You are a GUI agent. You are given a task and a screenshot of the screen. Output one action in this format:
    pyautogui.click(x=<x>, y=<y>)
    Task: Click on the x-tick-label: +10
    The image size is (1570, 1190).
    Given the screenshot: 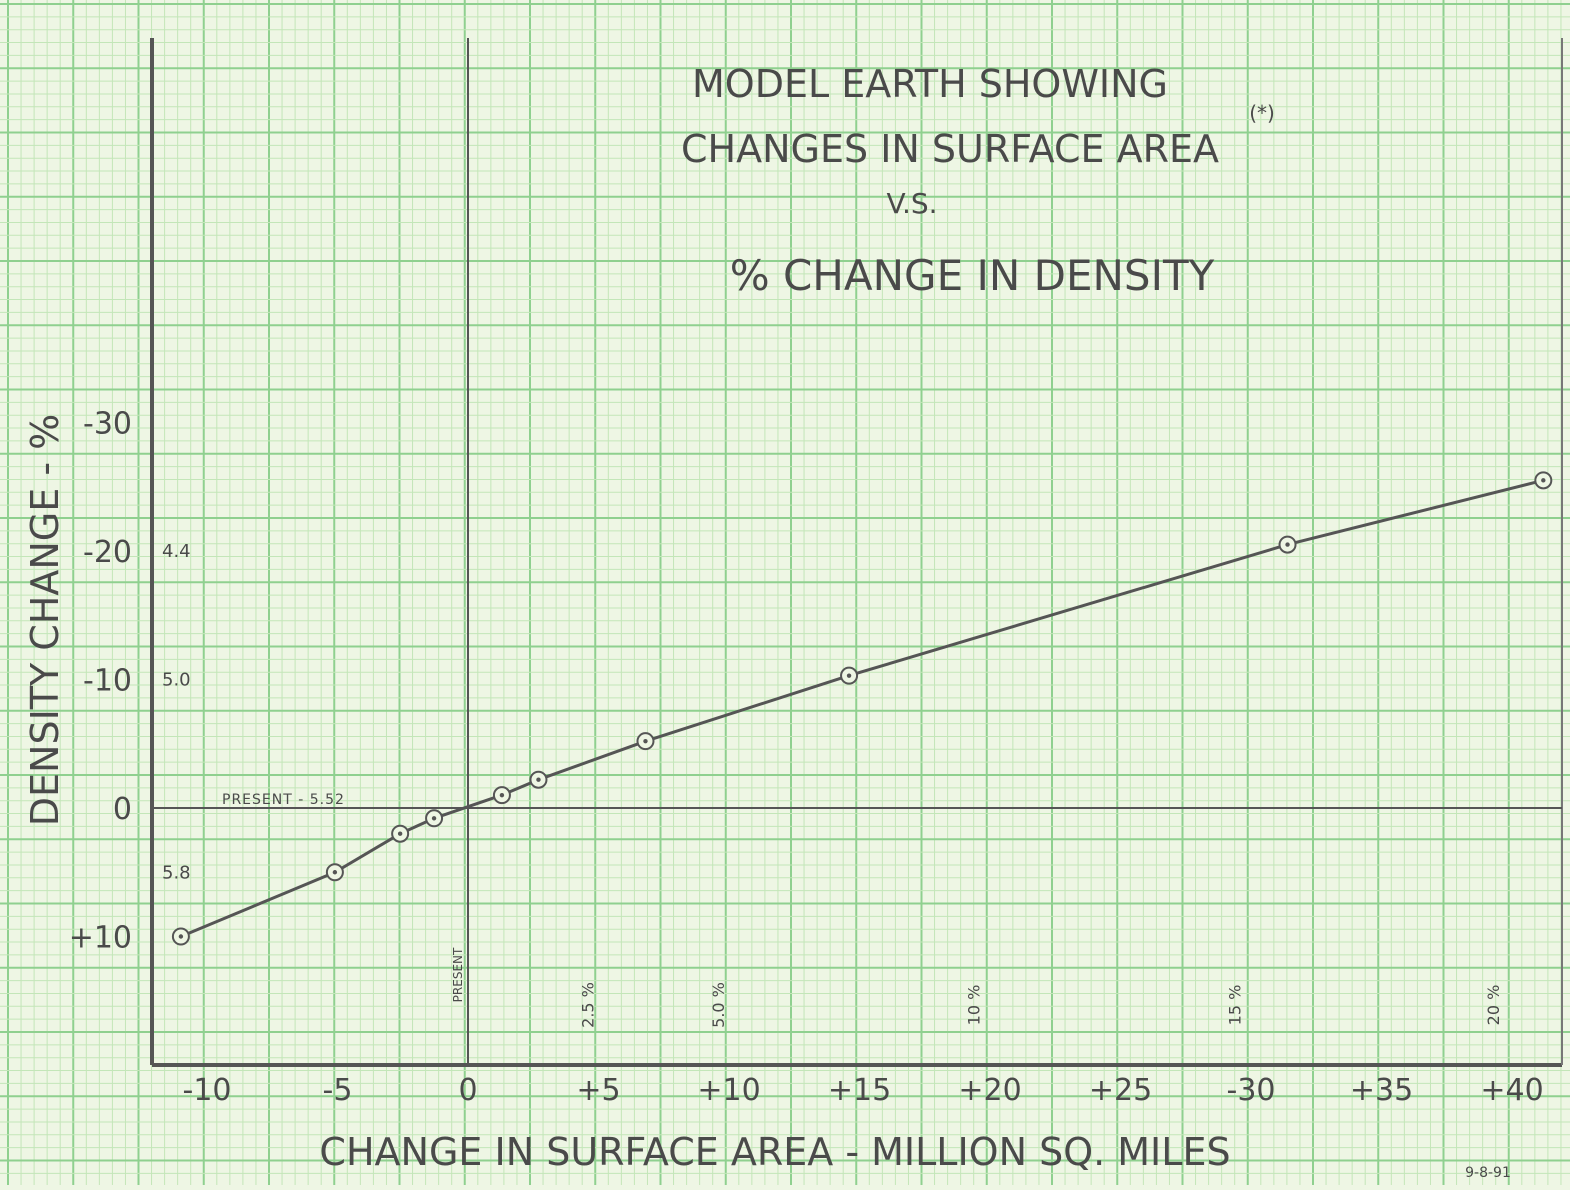 What is the action you would take?
    pyautogui.click(x=728, y=1090)
    